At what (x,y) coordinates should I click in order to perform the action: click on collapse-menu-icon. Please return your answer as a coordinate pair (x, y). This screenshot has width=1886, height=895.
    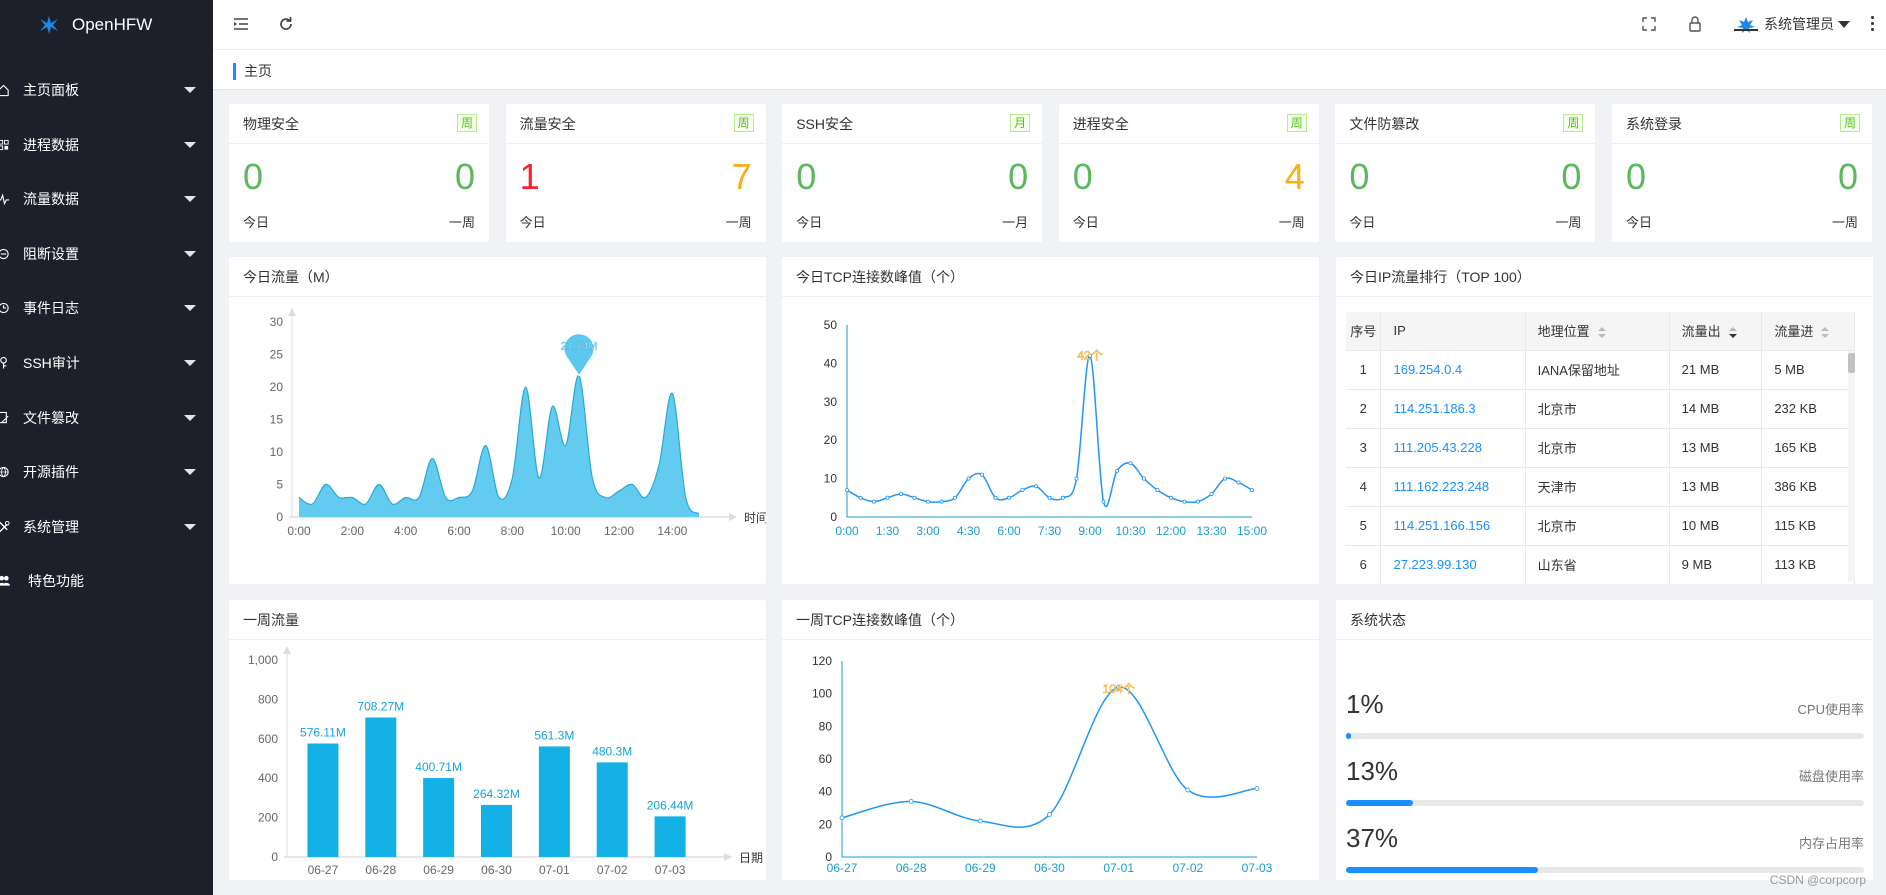
    Looking at the image, I should click on (241, 24).